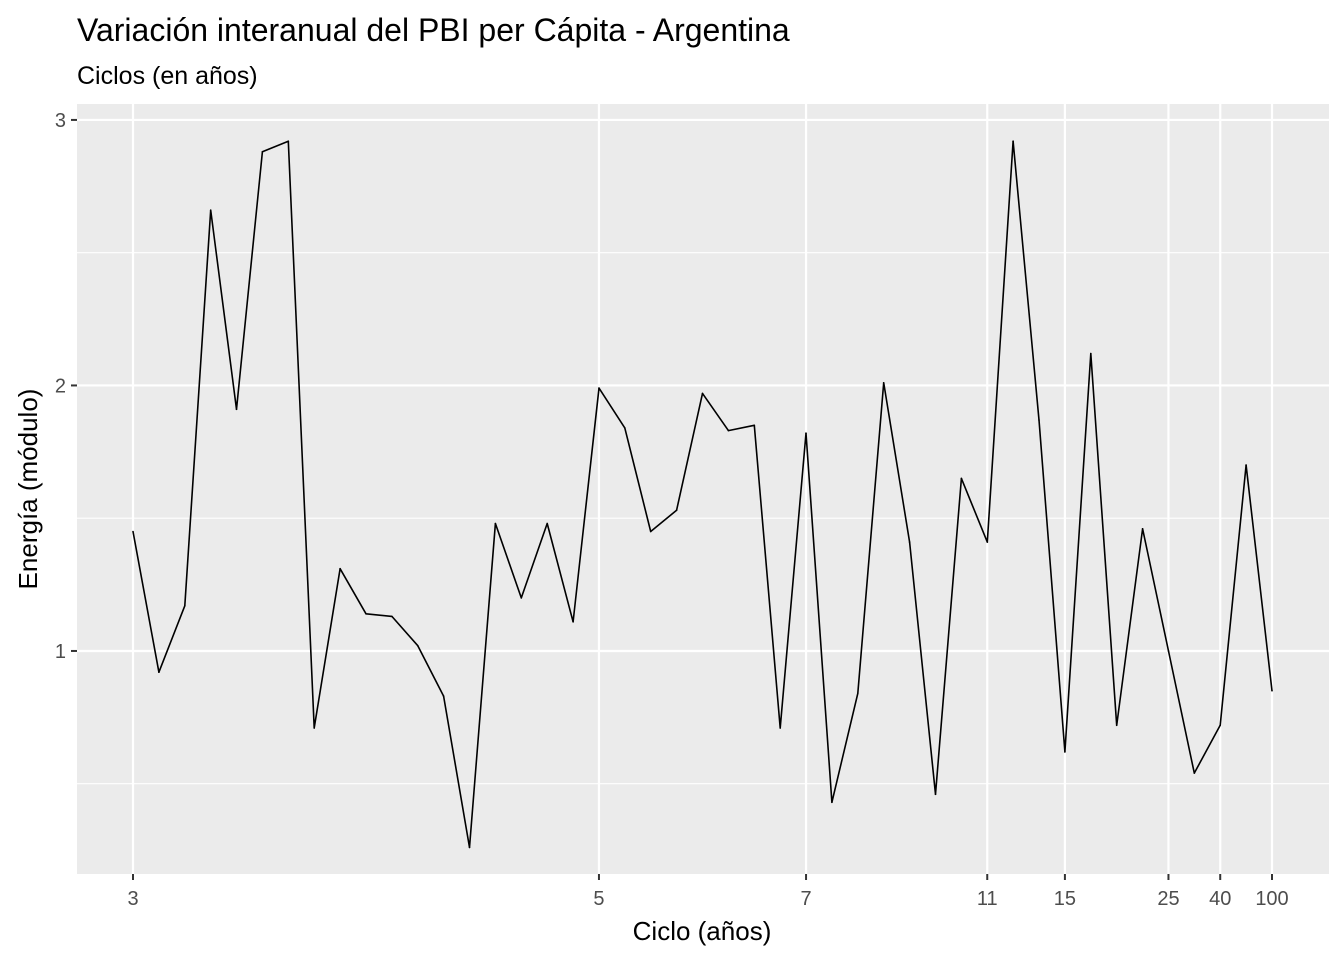 This screenshot has height=960, width=1344. I want to click on x-tick-label: 40, so click(1220, 899).